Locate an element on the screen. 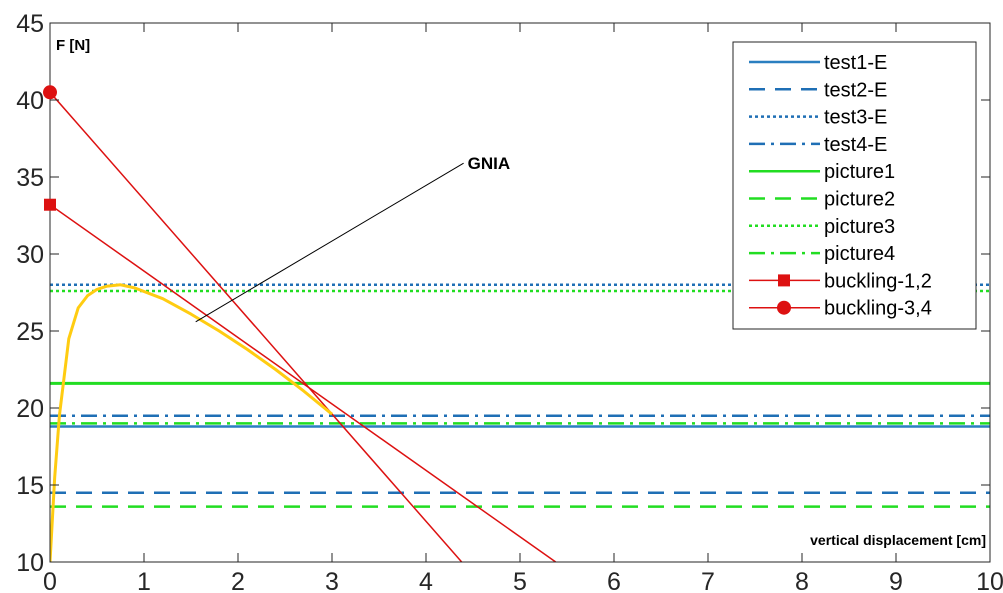 The width and height of the screenshot is (1003, 593). x-tick-label: 3 is located at coordinates (332, 580).